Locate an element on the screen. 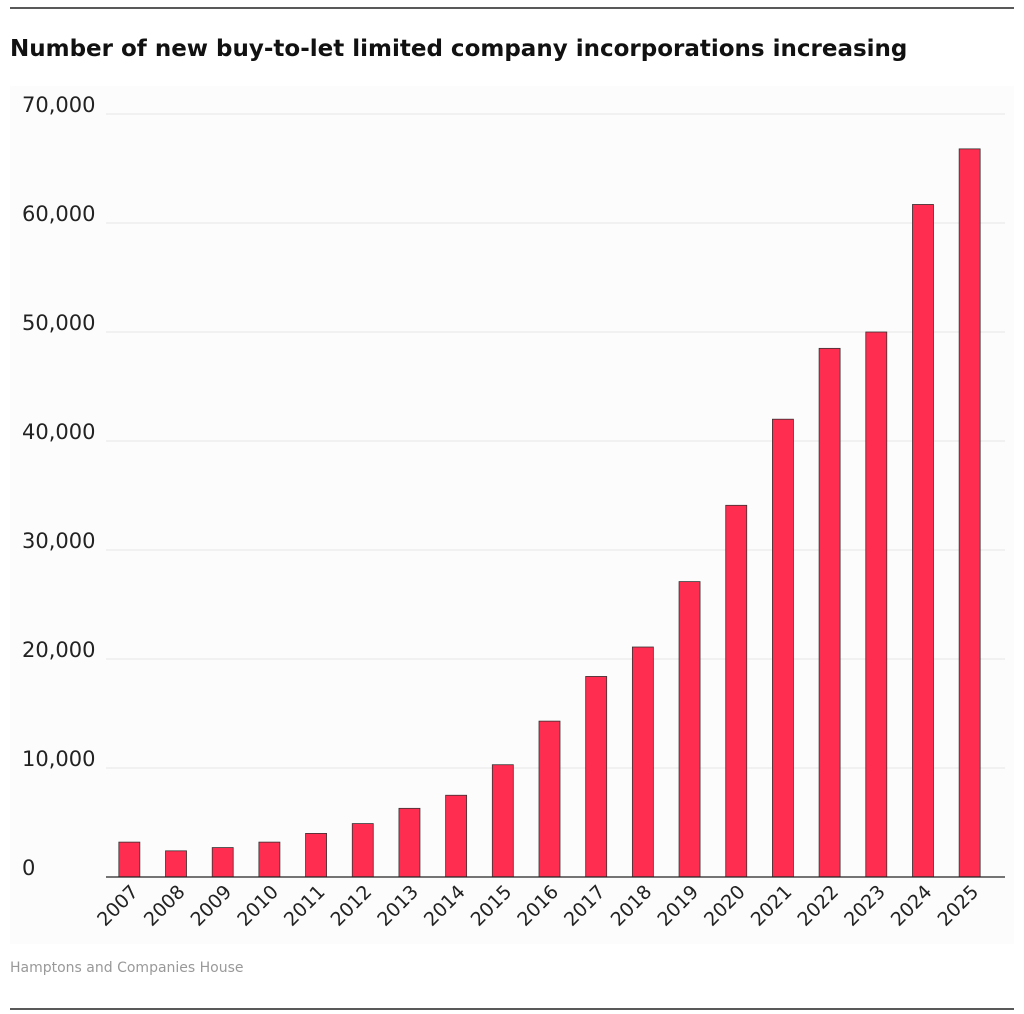 This screenshot has height=1014, width=1024. y-tick-label: 20,000 is located at coordinates (58, 650).